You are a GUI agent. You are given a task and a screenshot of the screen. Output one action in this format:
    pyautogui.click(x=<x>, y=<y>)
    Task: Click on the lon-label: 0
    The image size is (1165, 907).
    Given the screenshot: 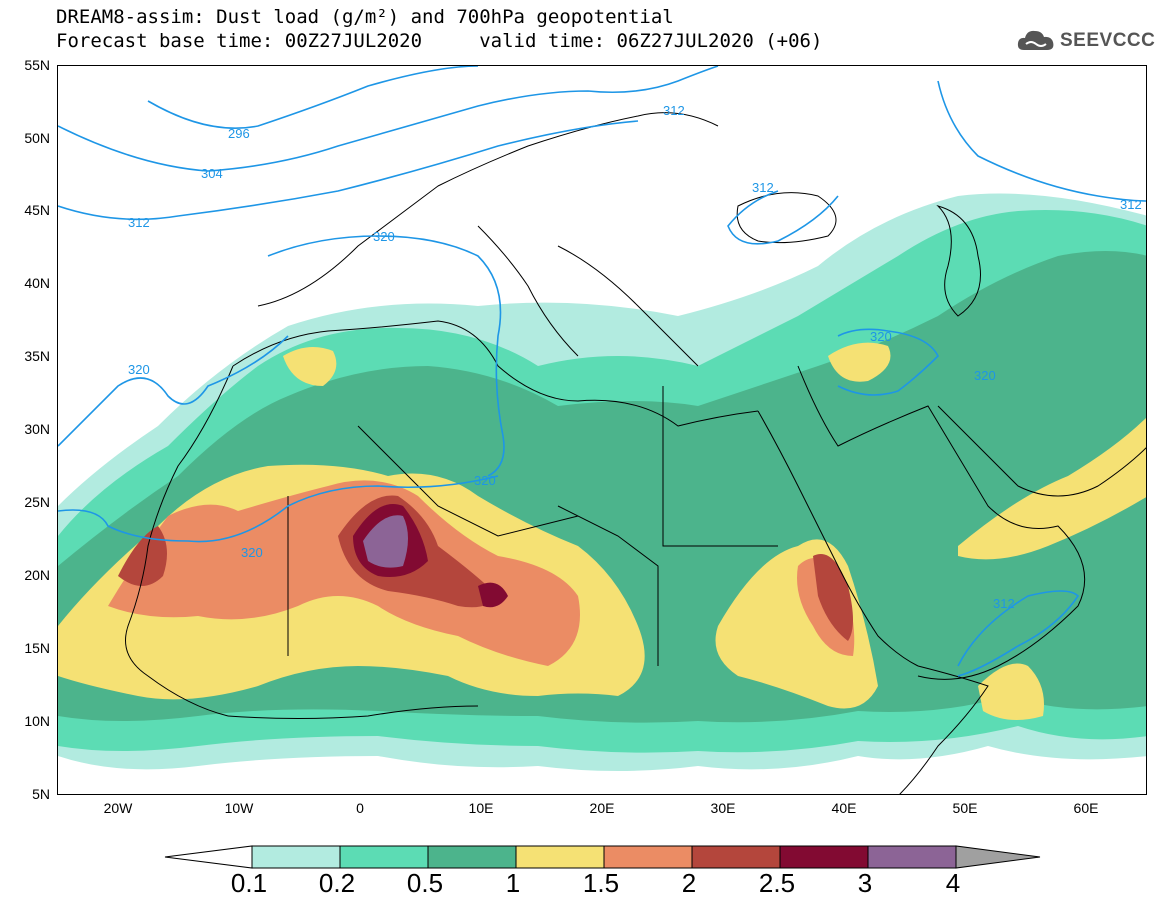 What is the action you would take?
    pyautogui.click(x=360, y=808)
    